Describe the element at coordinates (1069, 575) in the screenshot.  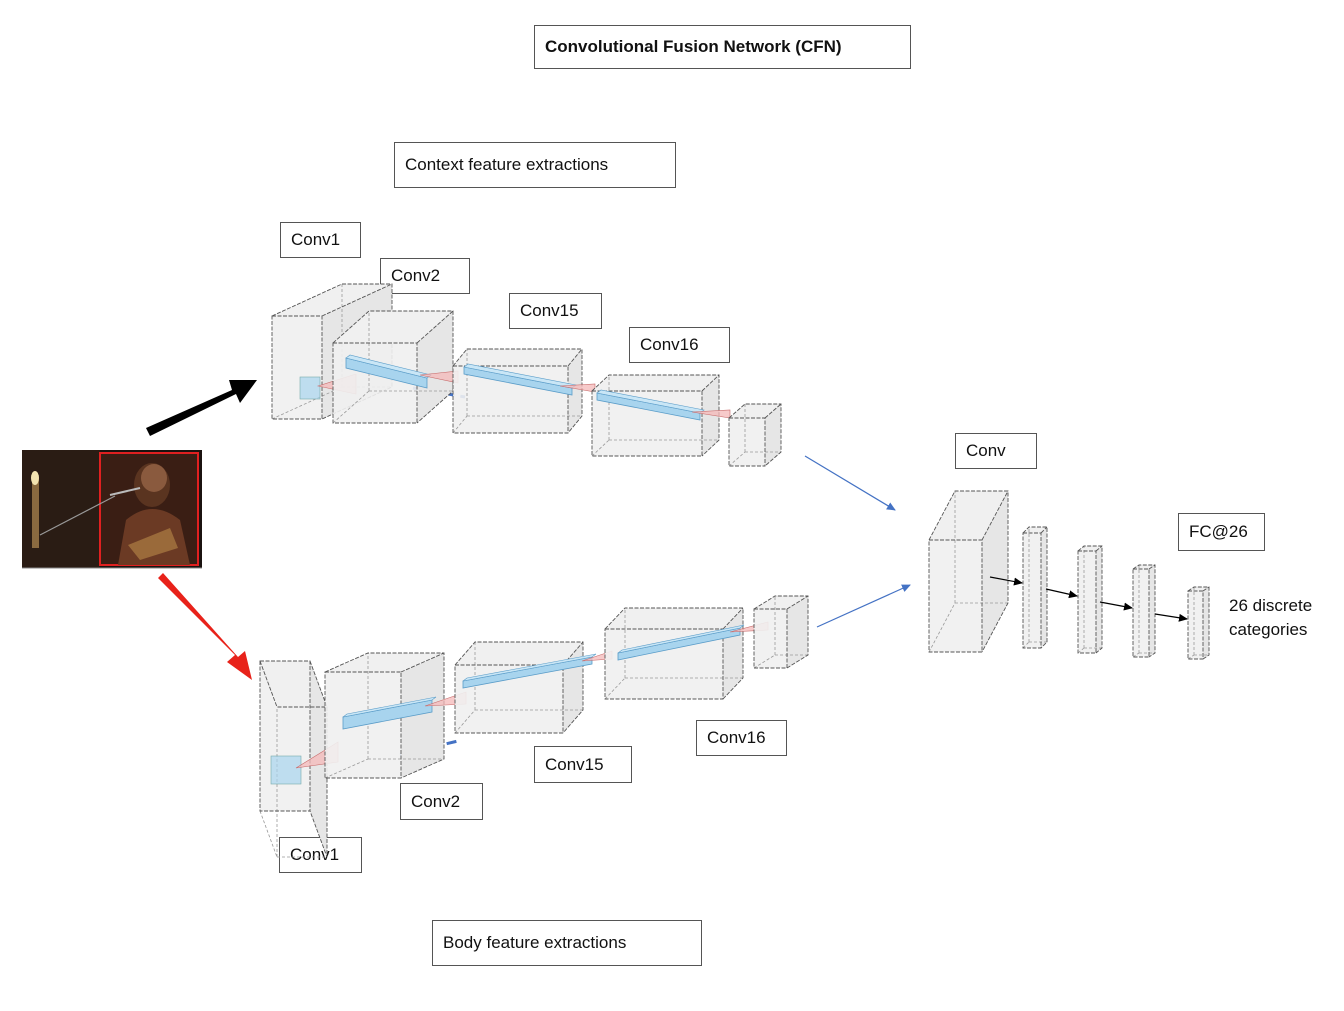
I see `fusion-layers` at that location.